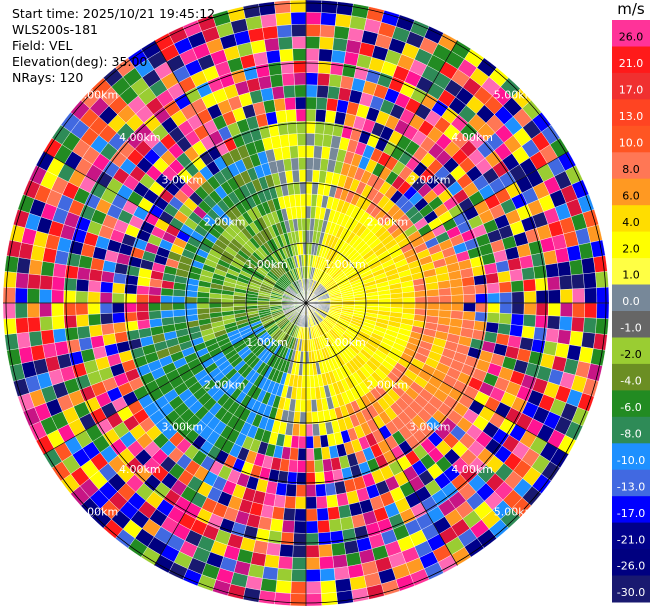  What do you see at coordinates (631, 566) in the screenshot?
I see `colorbar-tick-label: -26.0` at bounding box center [631, 566].